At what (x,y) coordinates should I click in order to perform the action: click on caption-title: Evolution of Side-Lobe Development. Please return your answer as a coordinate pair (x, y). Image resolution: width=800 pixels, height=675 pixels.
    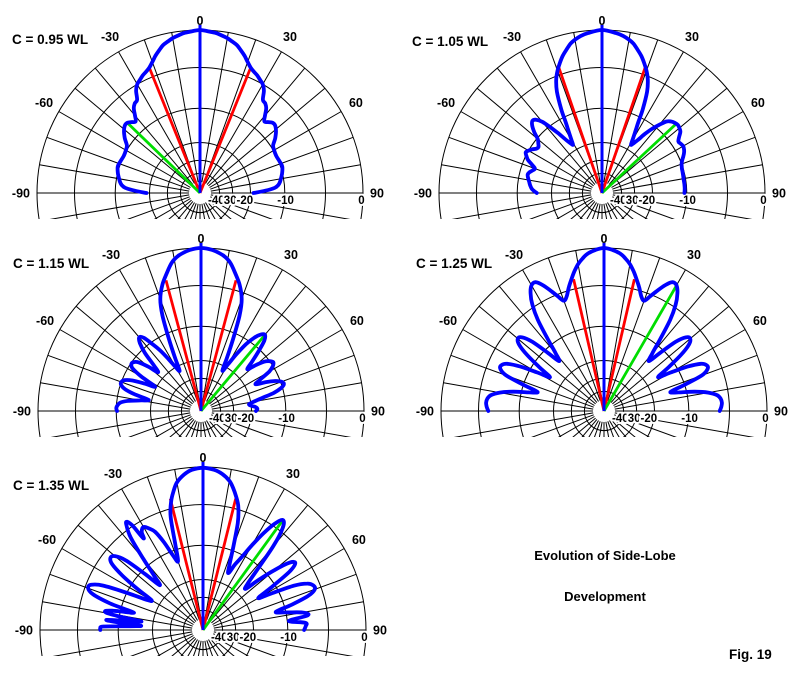
    Looking at the image, I should click on (605, 576).